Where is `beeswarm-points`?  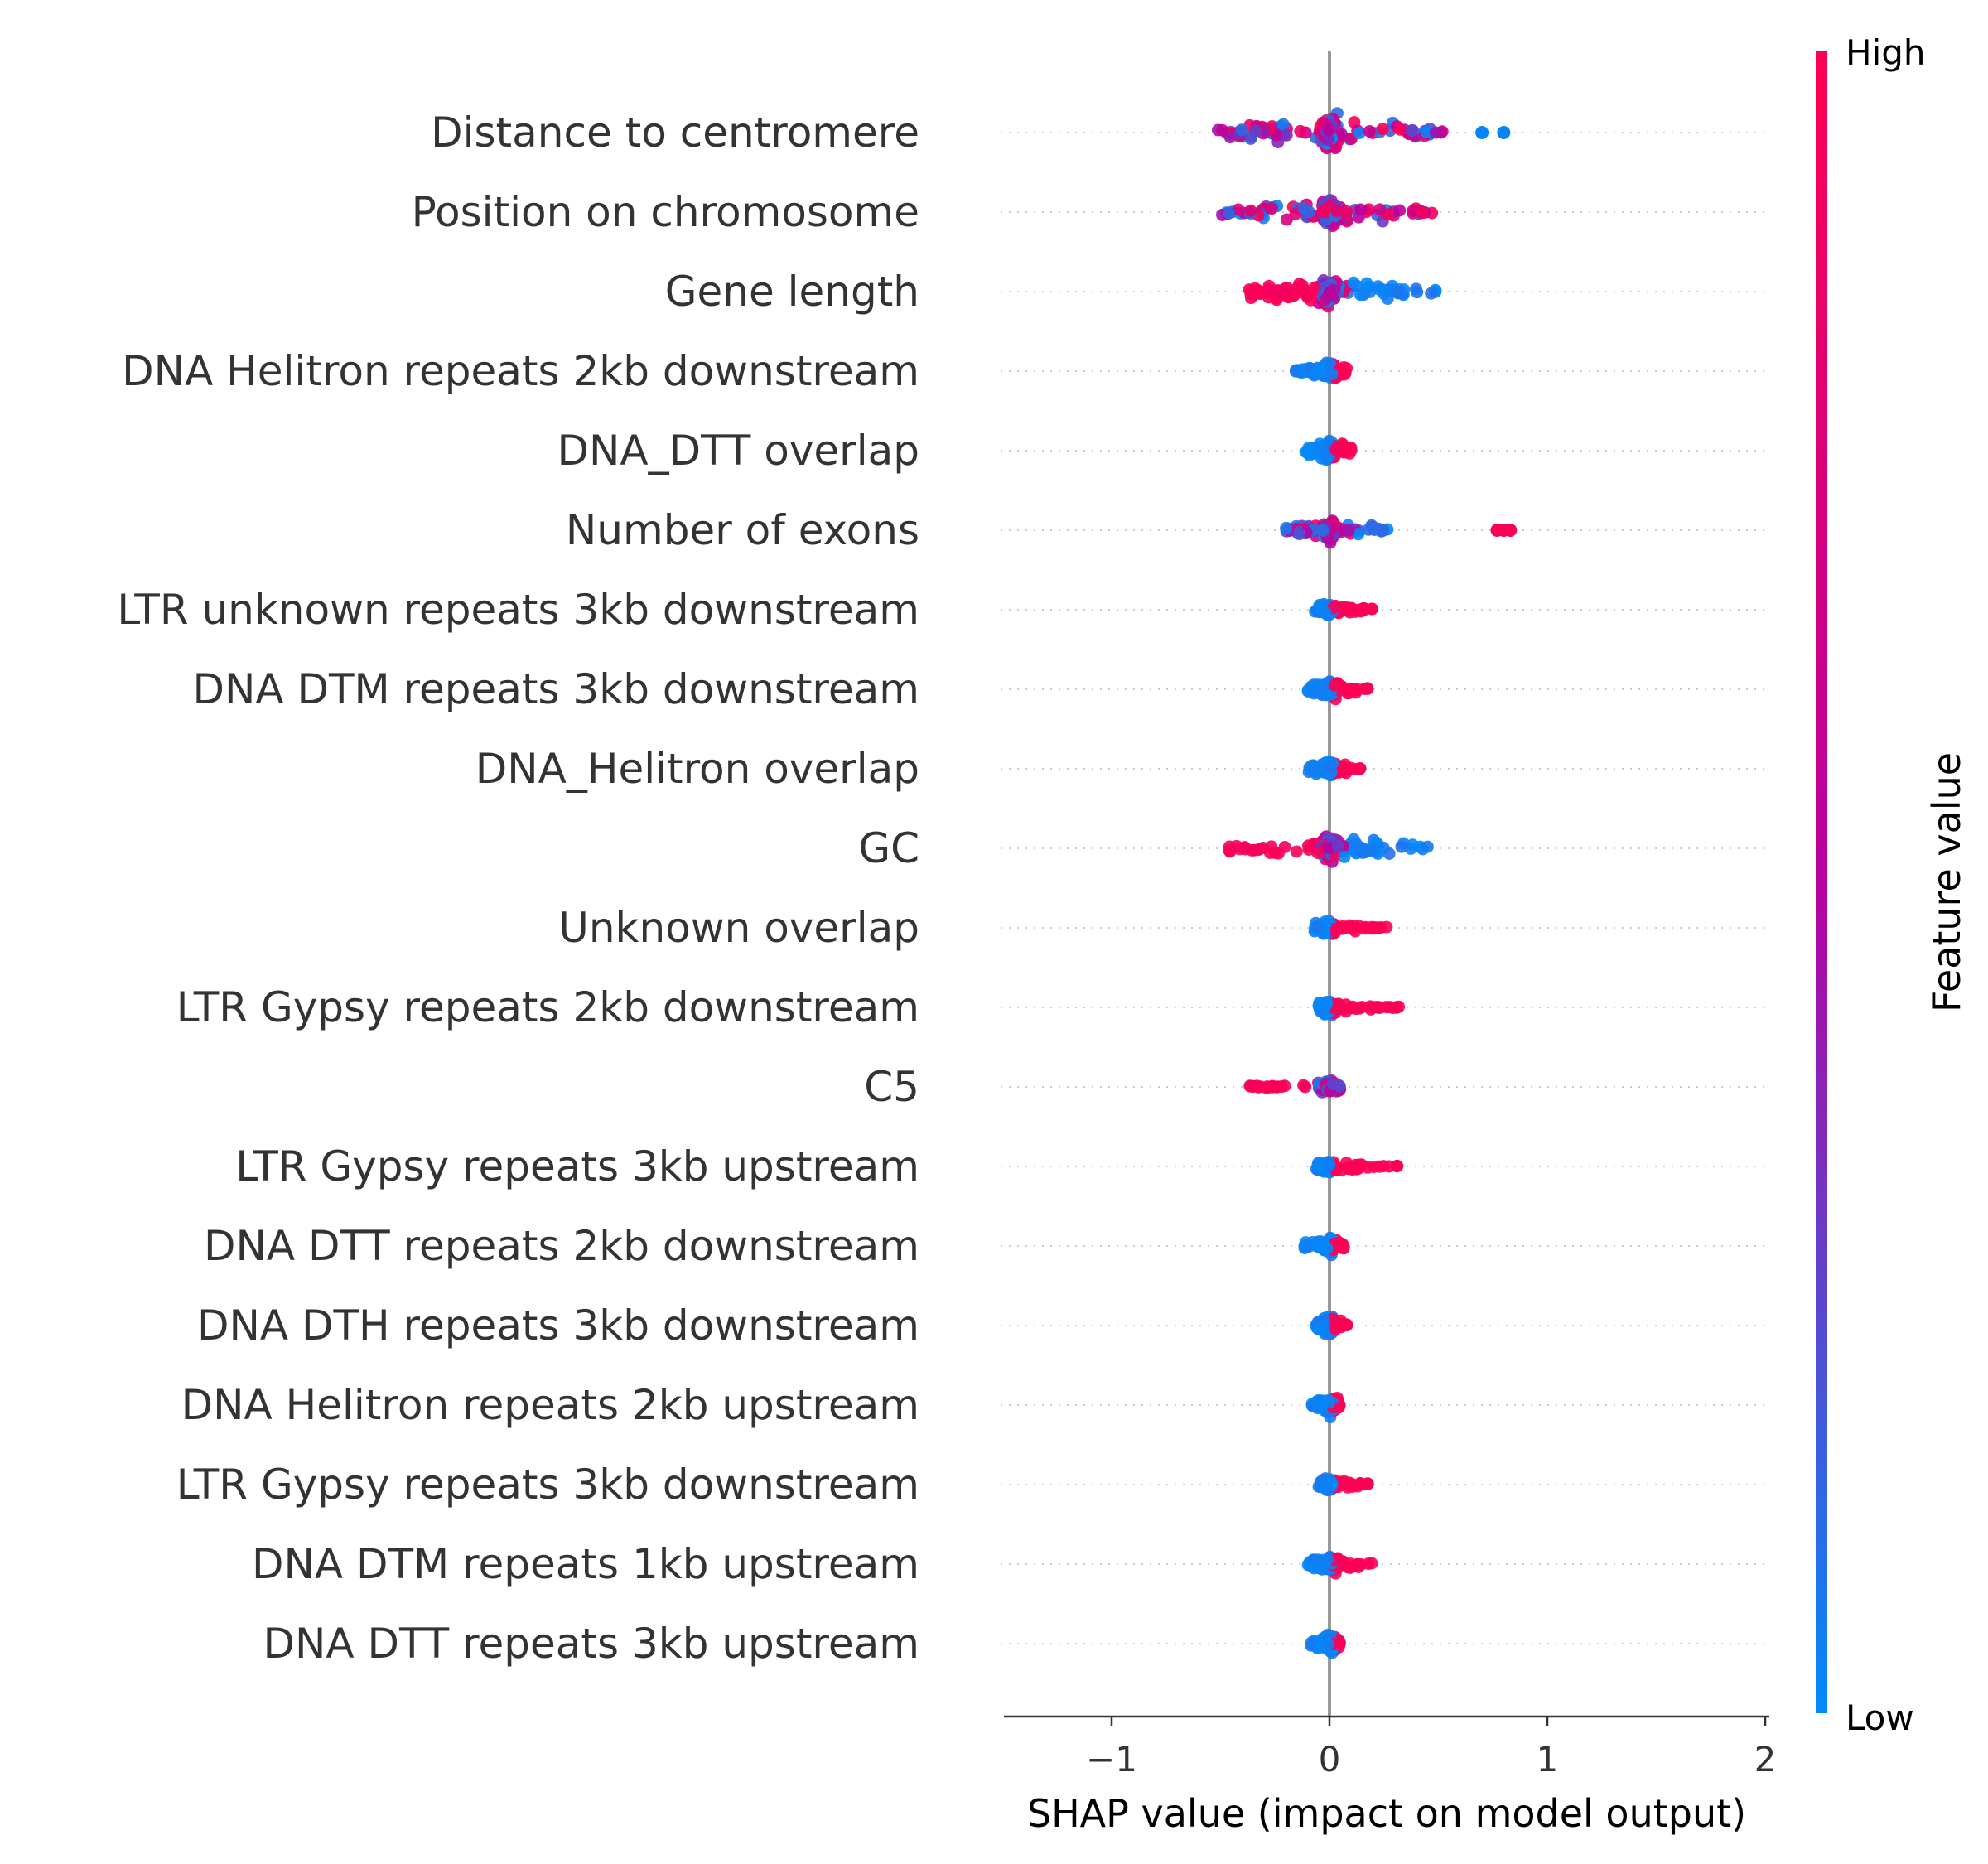
beeswarm-points is located at coordinates (1365, 883).